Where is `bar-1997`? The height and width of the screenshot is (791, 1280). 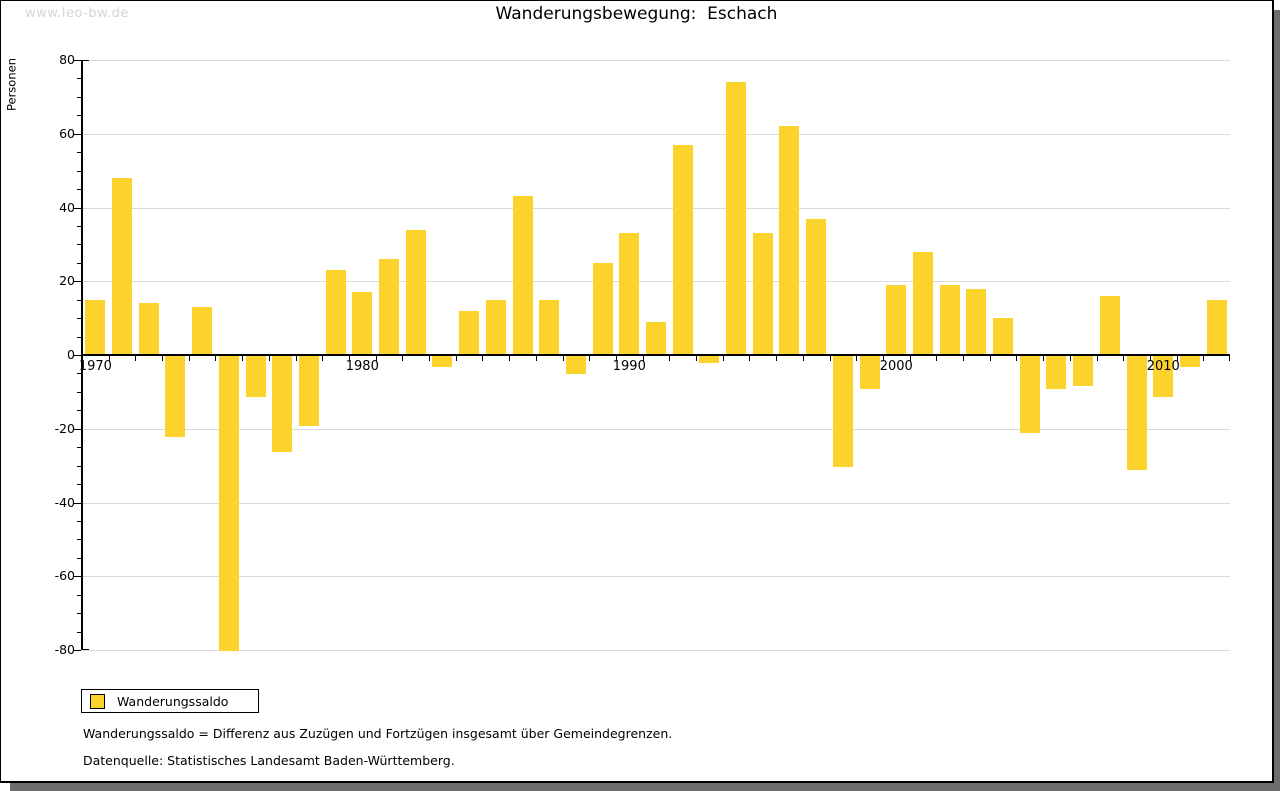
bar-1997 is located at coordinates (816, 286).